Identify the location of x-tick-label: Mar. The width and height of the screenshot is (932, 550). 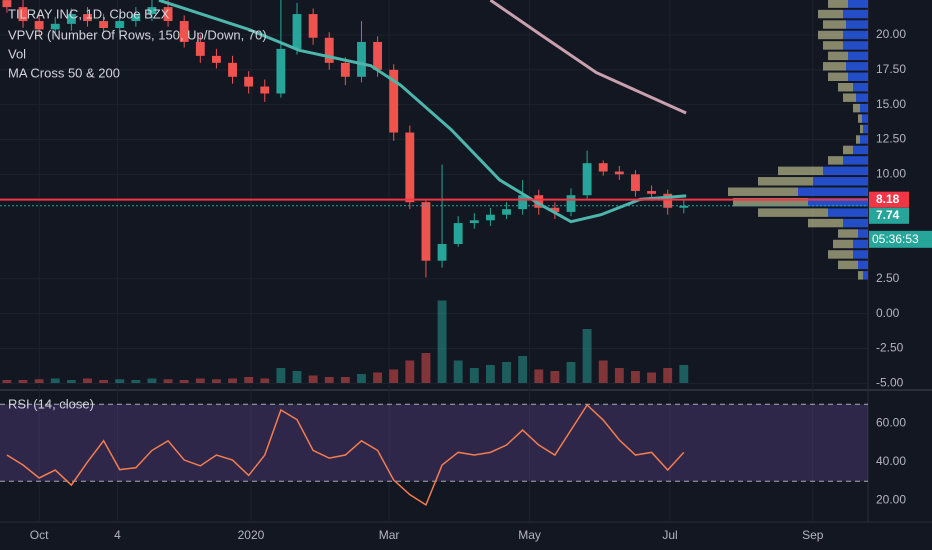
(389, 535).